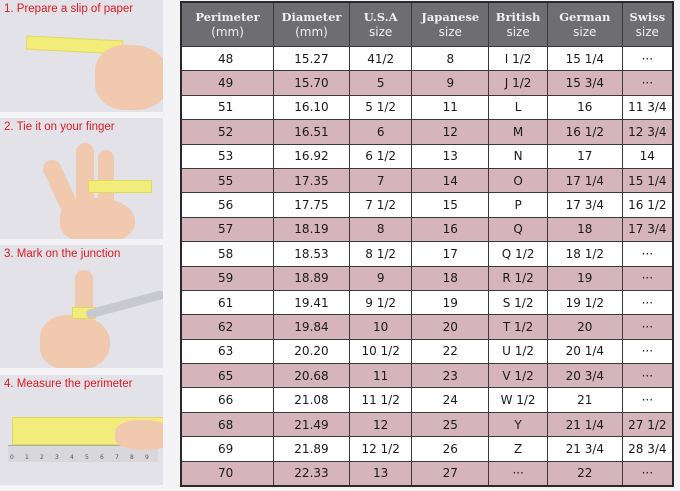 This screenshot has height=491, width=680. What do you see at coordinates (81, 56) in the screenshot?
I see `step-1-panel: 1. Prepare a slip of paper` at bounding box center [81, 56].